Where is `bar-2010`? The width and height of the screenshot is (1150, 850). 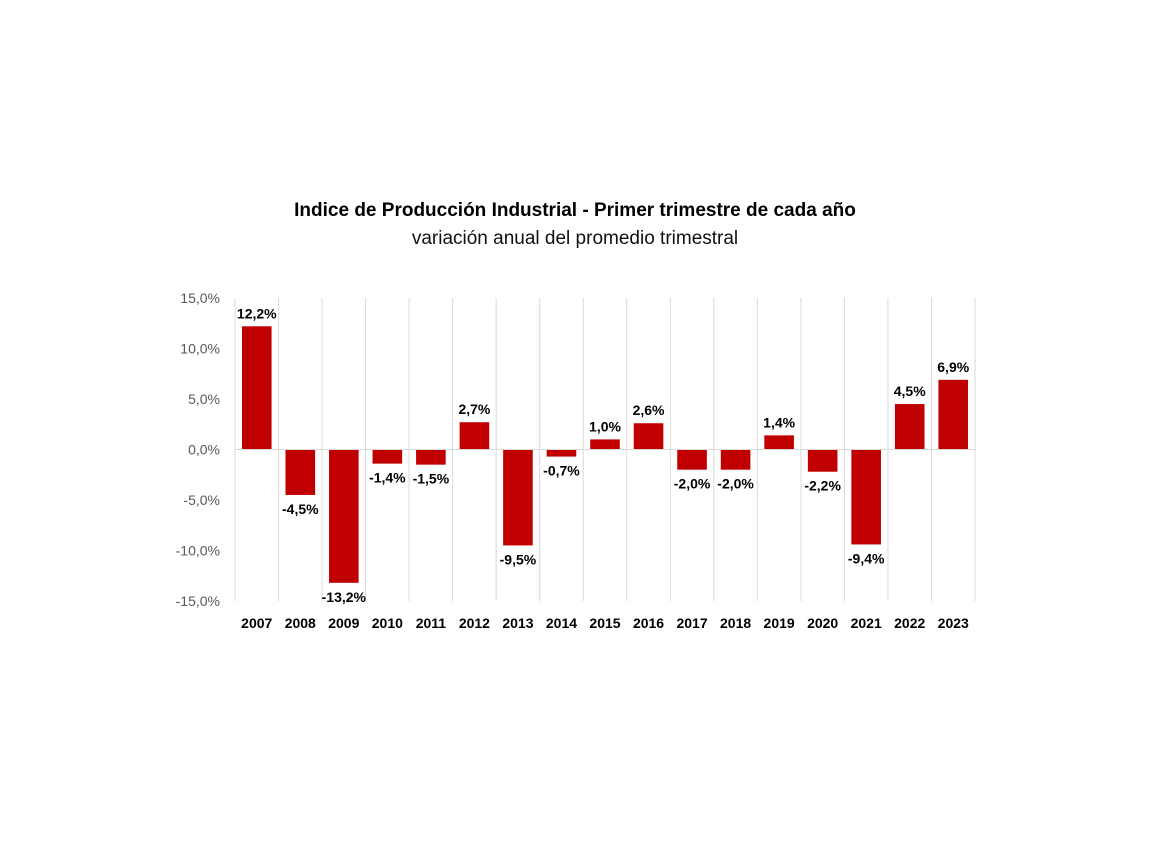 bar-2010 is located at coordinates (387, 456).